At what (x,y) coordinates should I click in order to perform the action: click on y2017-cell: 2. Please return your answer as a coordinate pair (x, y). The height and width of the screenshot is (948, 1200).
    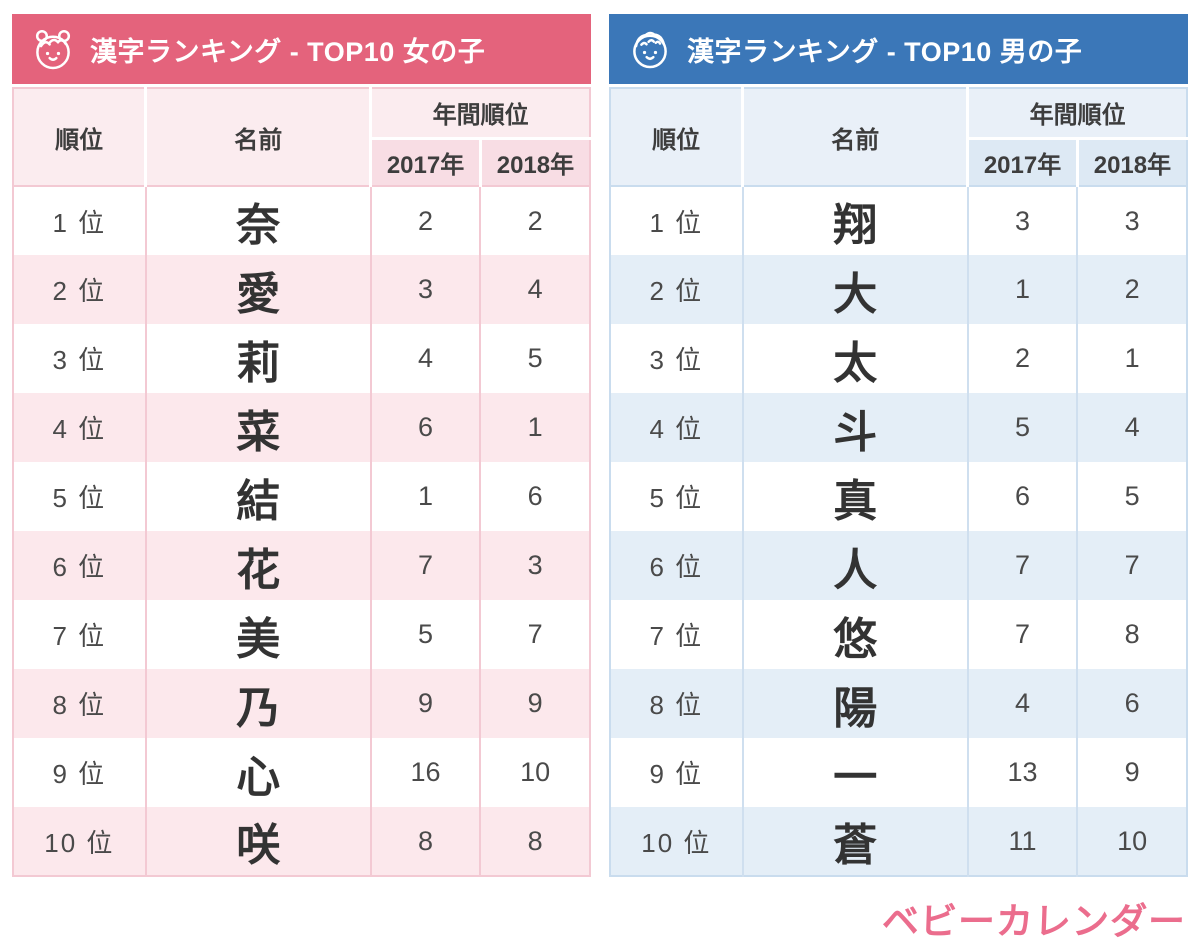
    Looking at the image, I should click on (1023, 358).